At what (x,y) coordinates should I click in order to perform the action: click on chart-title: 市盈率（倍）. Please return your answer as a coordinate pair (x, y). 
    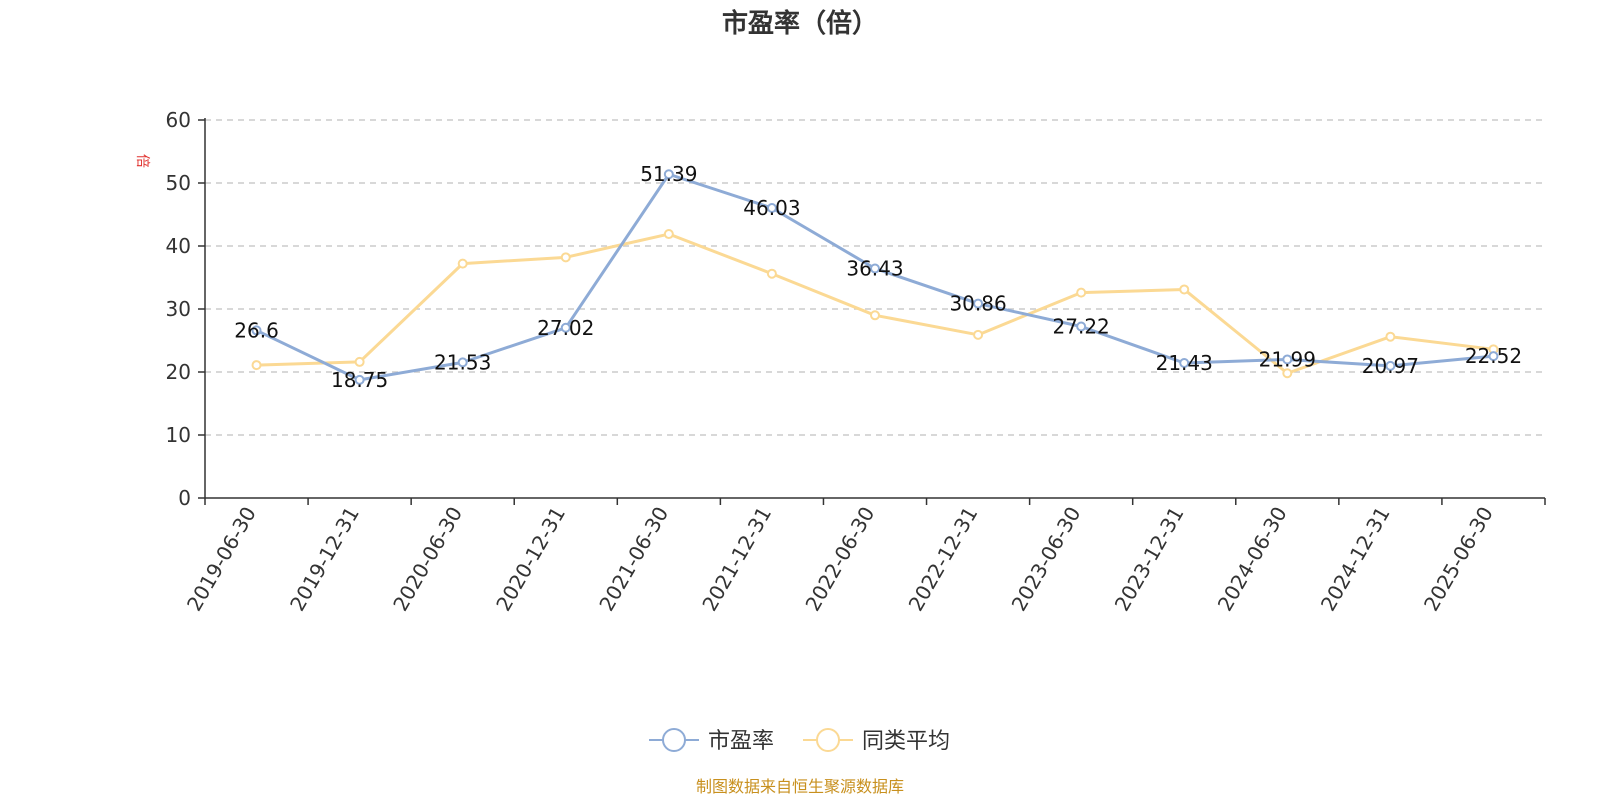
    Looking at the image, I should click on (800, 23).